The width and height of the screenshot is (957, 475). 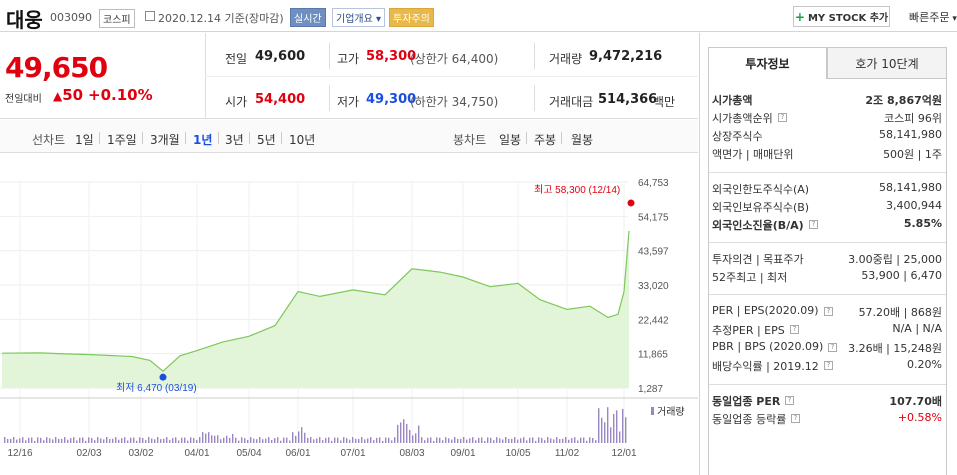 I want to click on quick-order-button: 빠른주문 ▾, so click(x=933, y=17).